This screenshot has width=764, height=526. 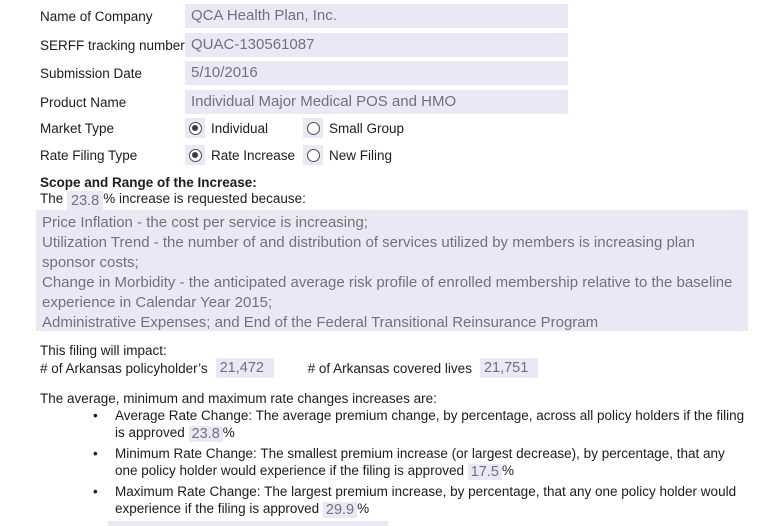 I want to click on radio-label-individual: Individual, so click(x=240, y=128).